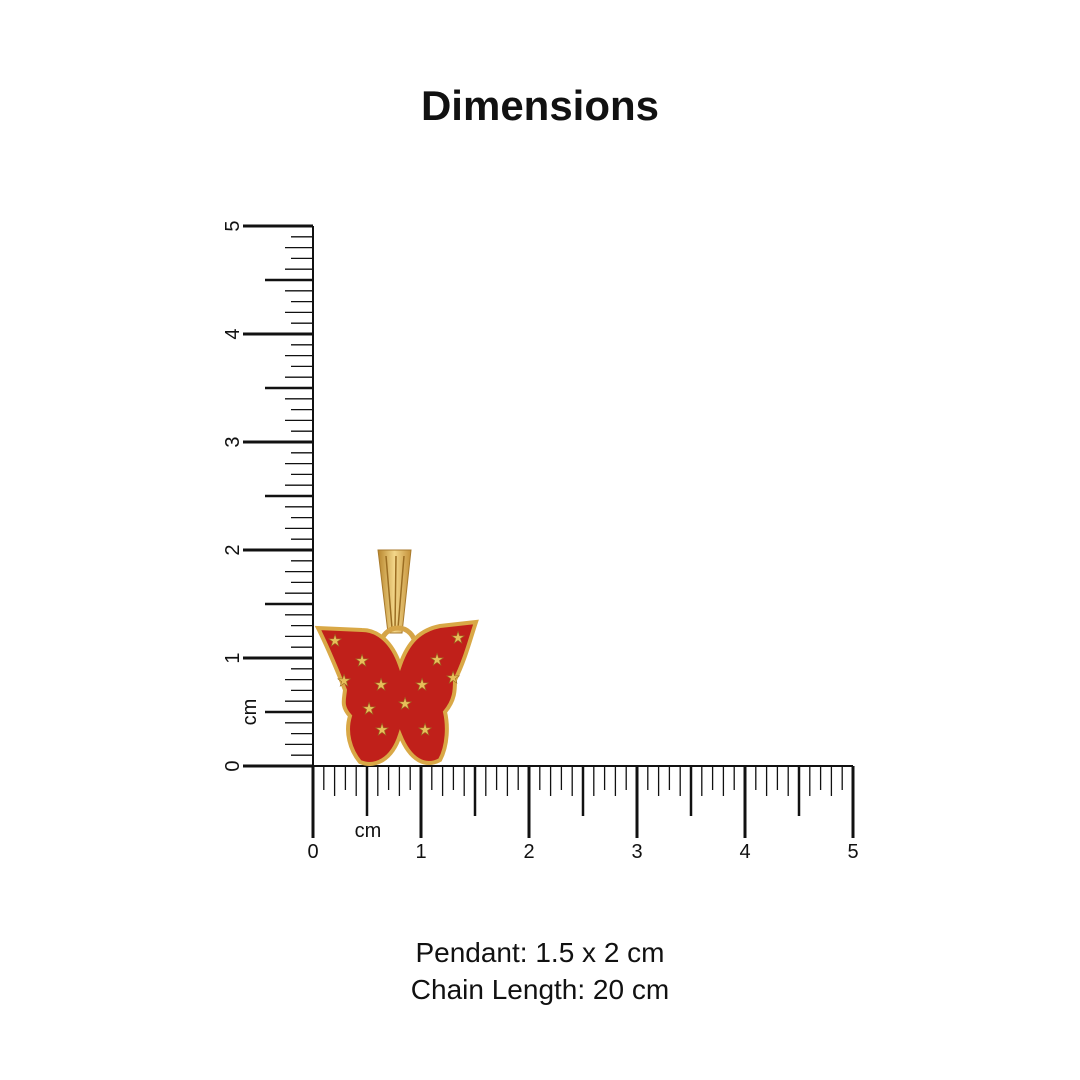 This screenshot has width=1080, height=1080. What do you see at coordinates (540, 105) in the screenshot?
I see `page-title: Dimensions` at bounding box center [540, 105].